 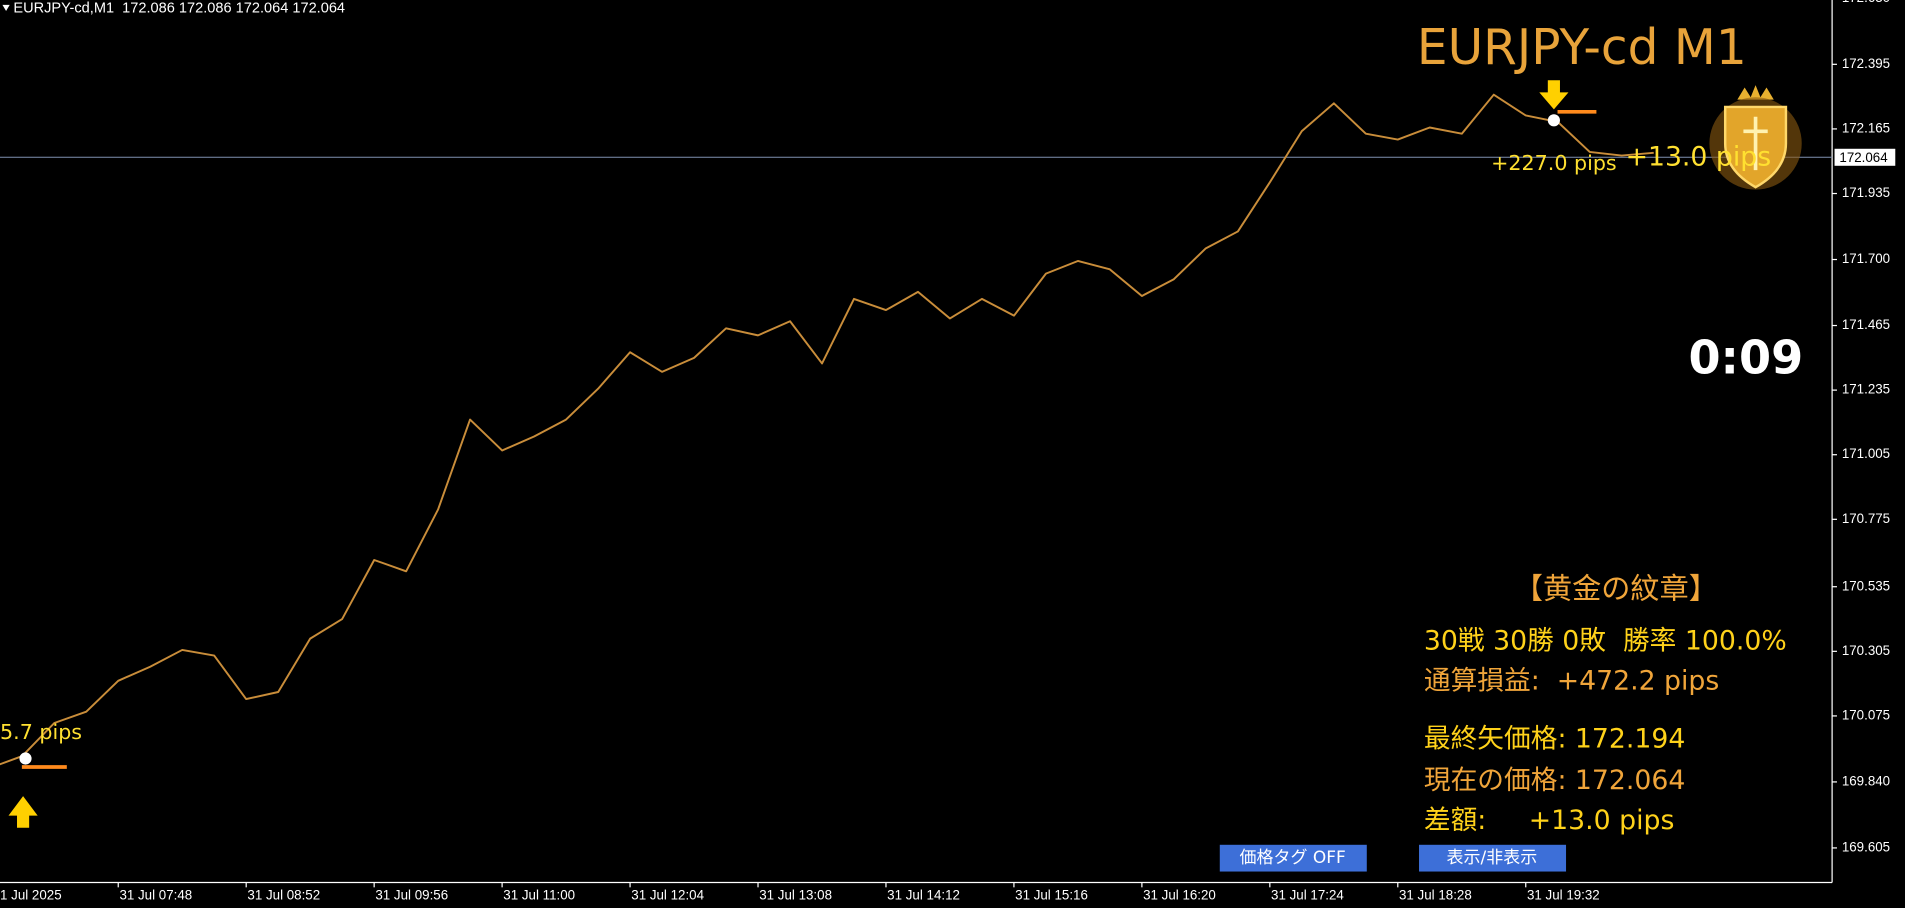 What do you see at coordinates (1866, 518) in the screenshot?
I see `y-tick-label: 170.775` at bounding box center [1866, 518].